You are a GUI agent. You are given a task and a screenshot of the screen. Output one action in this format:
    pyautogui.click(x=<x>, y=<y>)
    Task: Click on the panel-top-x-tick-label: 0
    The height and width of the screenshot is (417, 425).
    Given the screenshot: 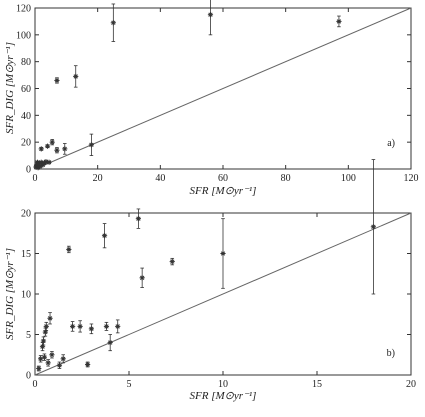 What is the action you would take?
    pyautogui.click(x=35, y=178)
    